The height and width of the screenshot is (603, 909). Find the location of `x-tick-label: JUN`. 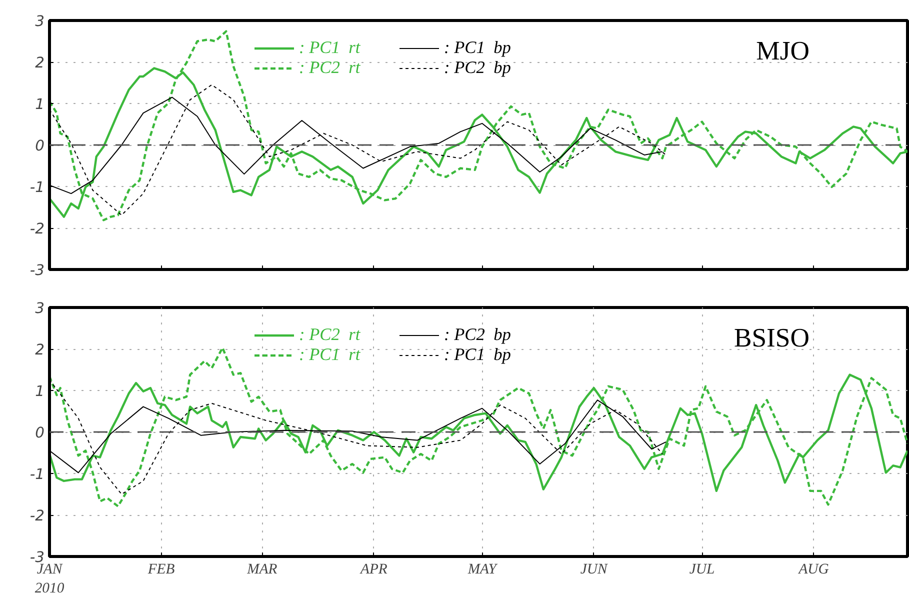

x-tick-label: JUN is located at coordinates (594, 570).